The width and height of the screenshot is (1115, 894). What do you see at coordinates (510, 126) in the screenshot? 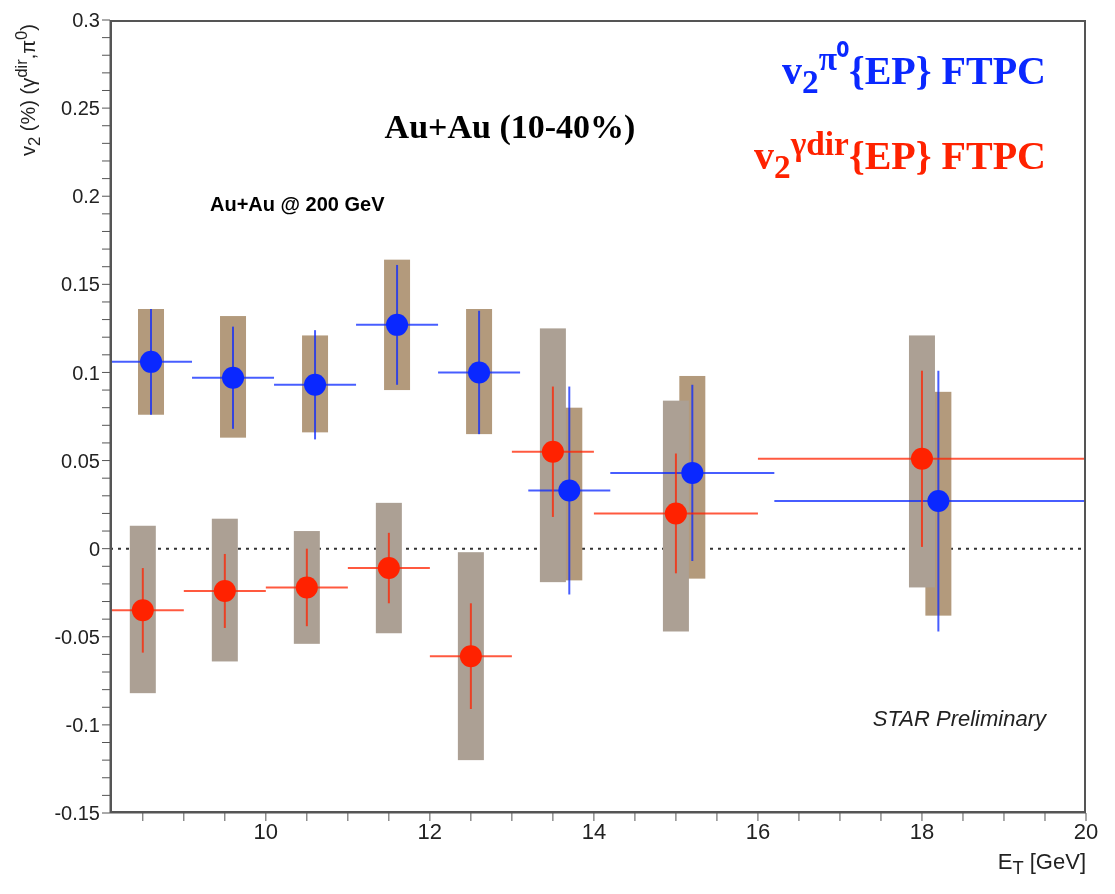
I see `annotation: Au+Au (10-40%)` at bounding box center [510, 126].